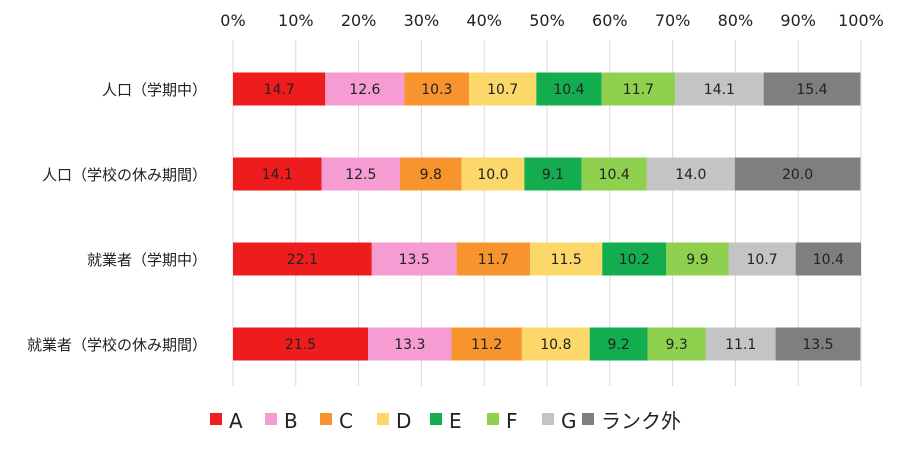  I want to click on data-label: 10.0, so click(492, 175).